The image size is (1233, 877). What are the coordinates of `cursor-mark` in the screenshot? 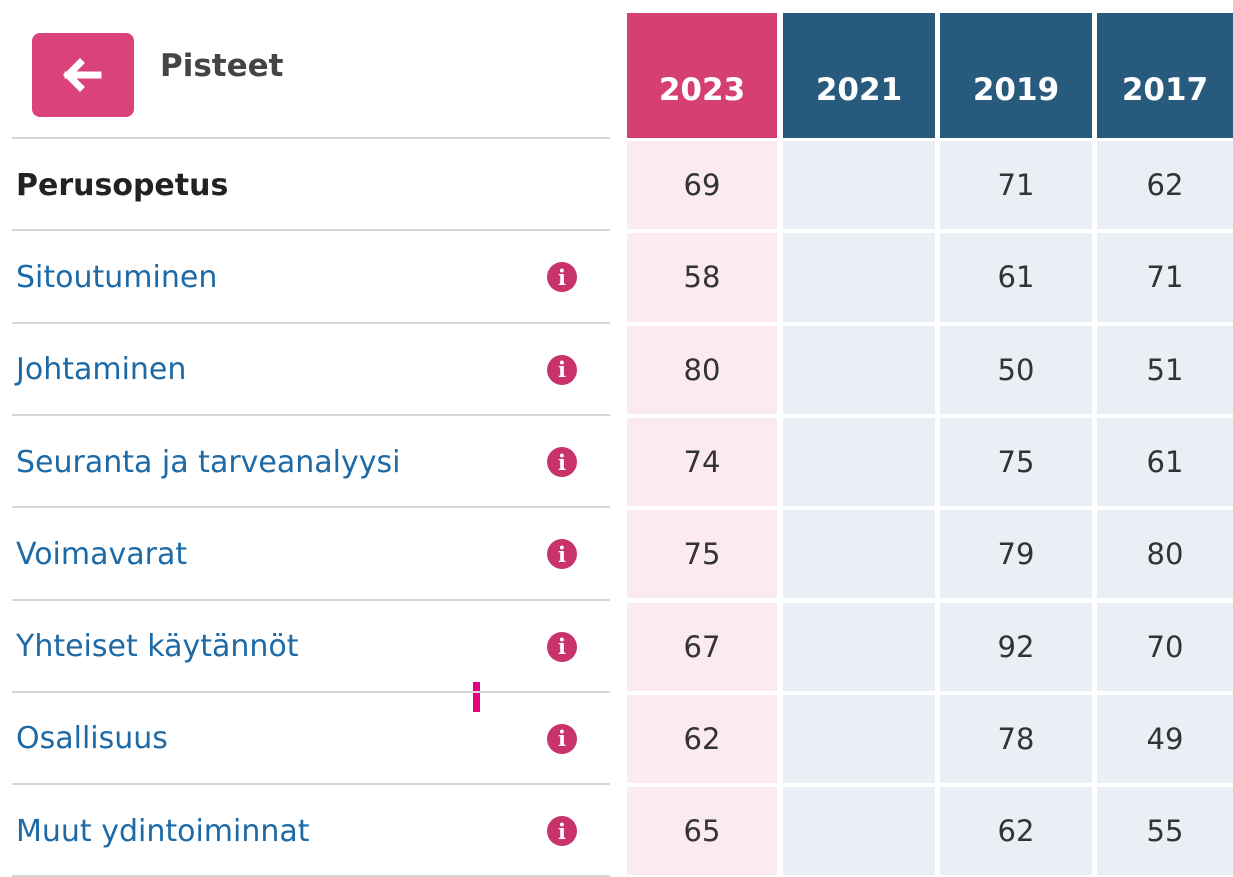 It's located at (476, 697).